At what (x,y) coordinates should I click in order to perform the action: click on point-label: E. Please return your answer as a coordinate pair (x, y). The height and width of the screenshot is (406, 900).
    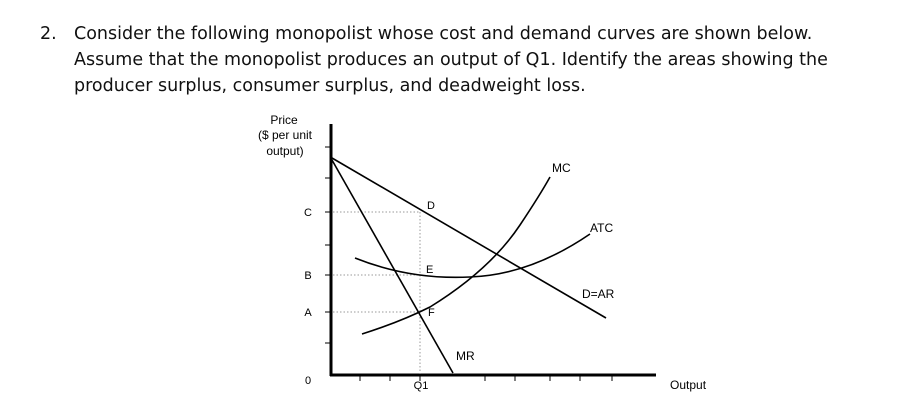
    Looking at the image, I should click on (429, 270).